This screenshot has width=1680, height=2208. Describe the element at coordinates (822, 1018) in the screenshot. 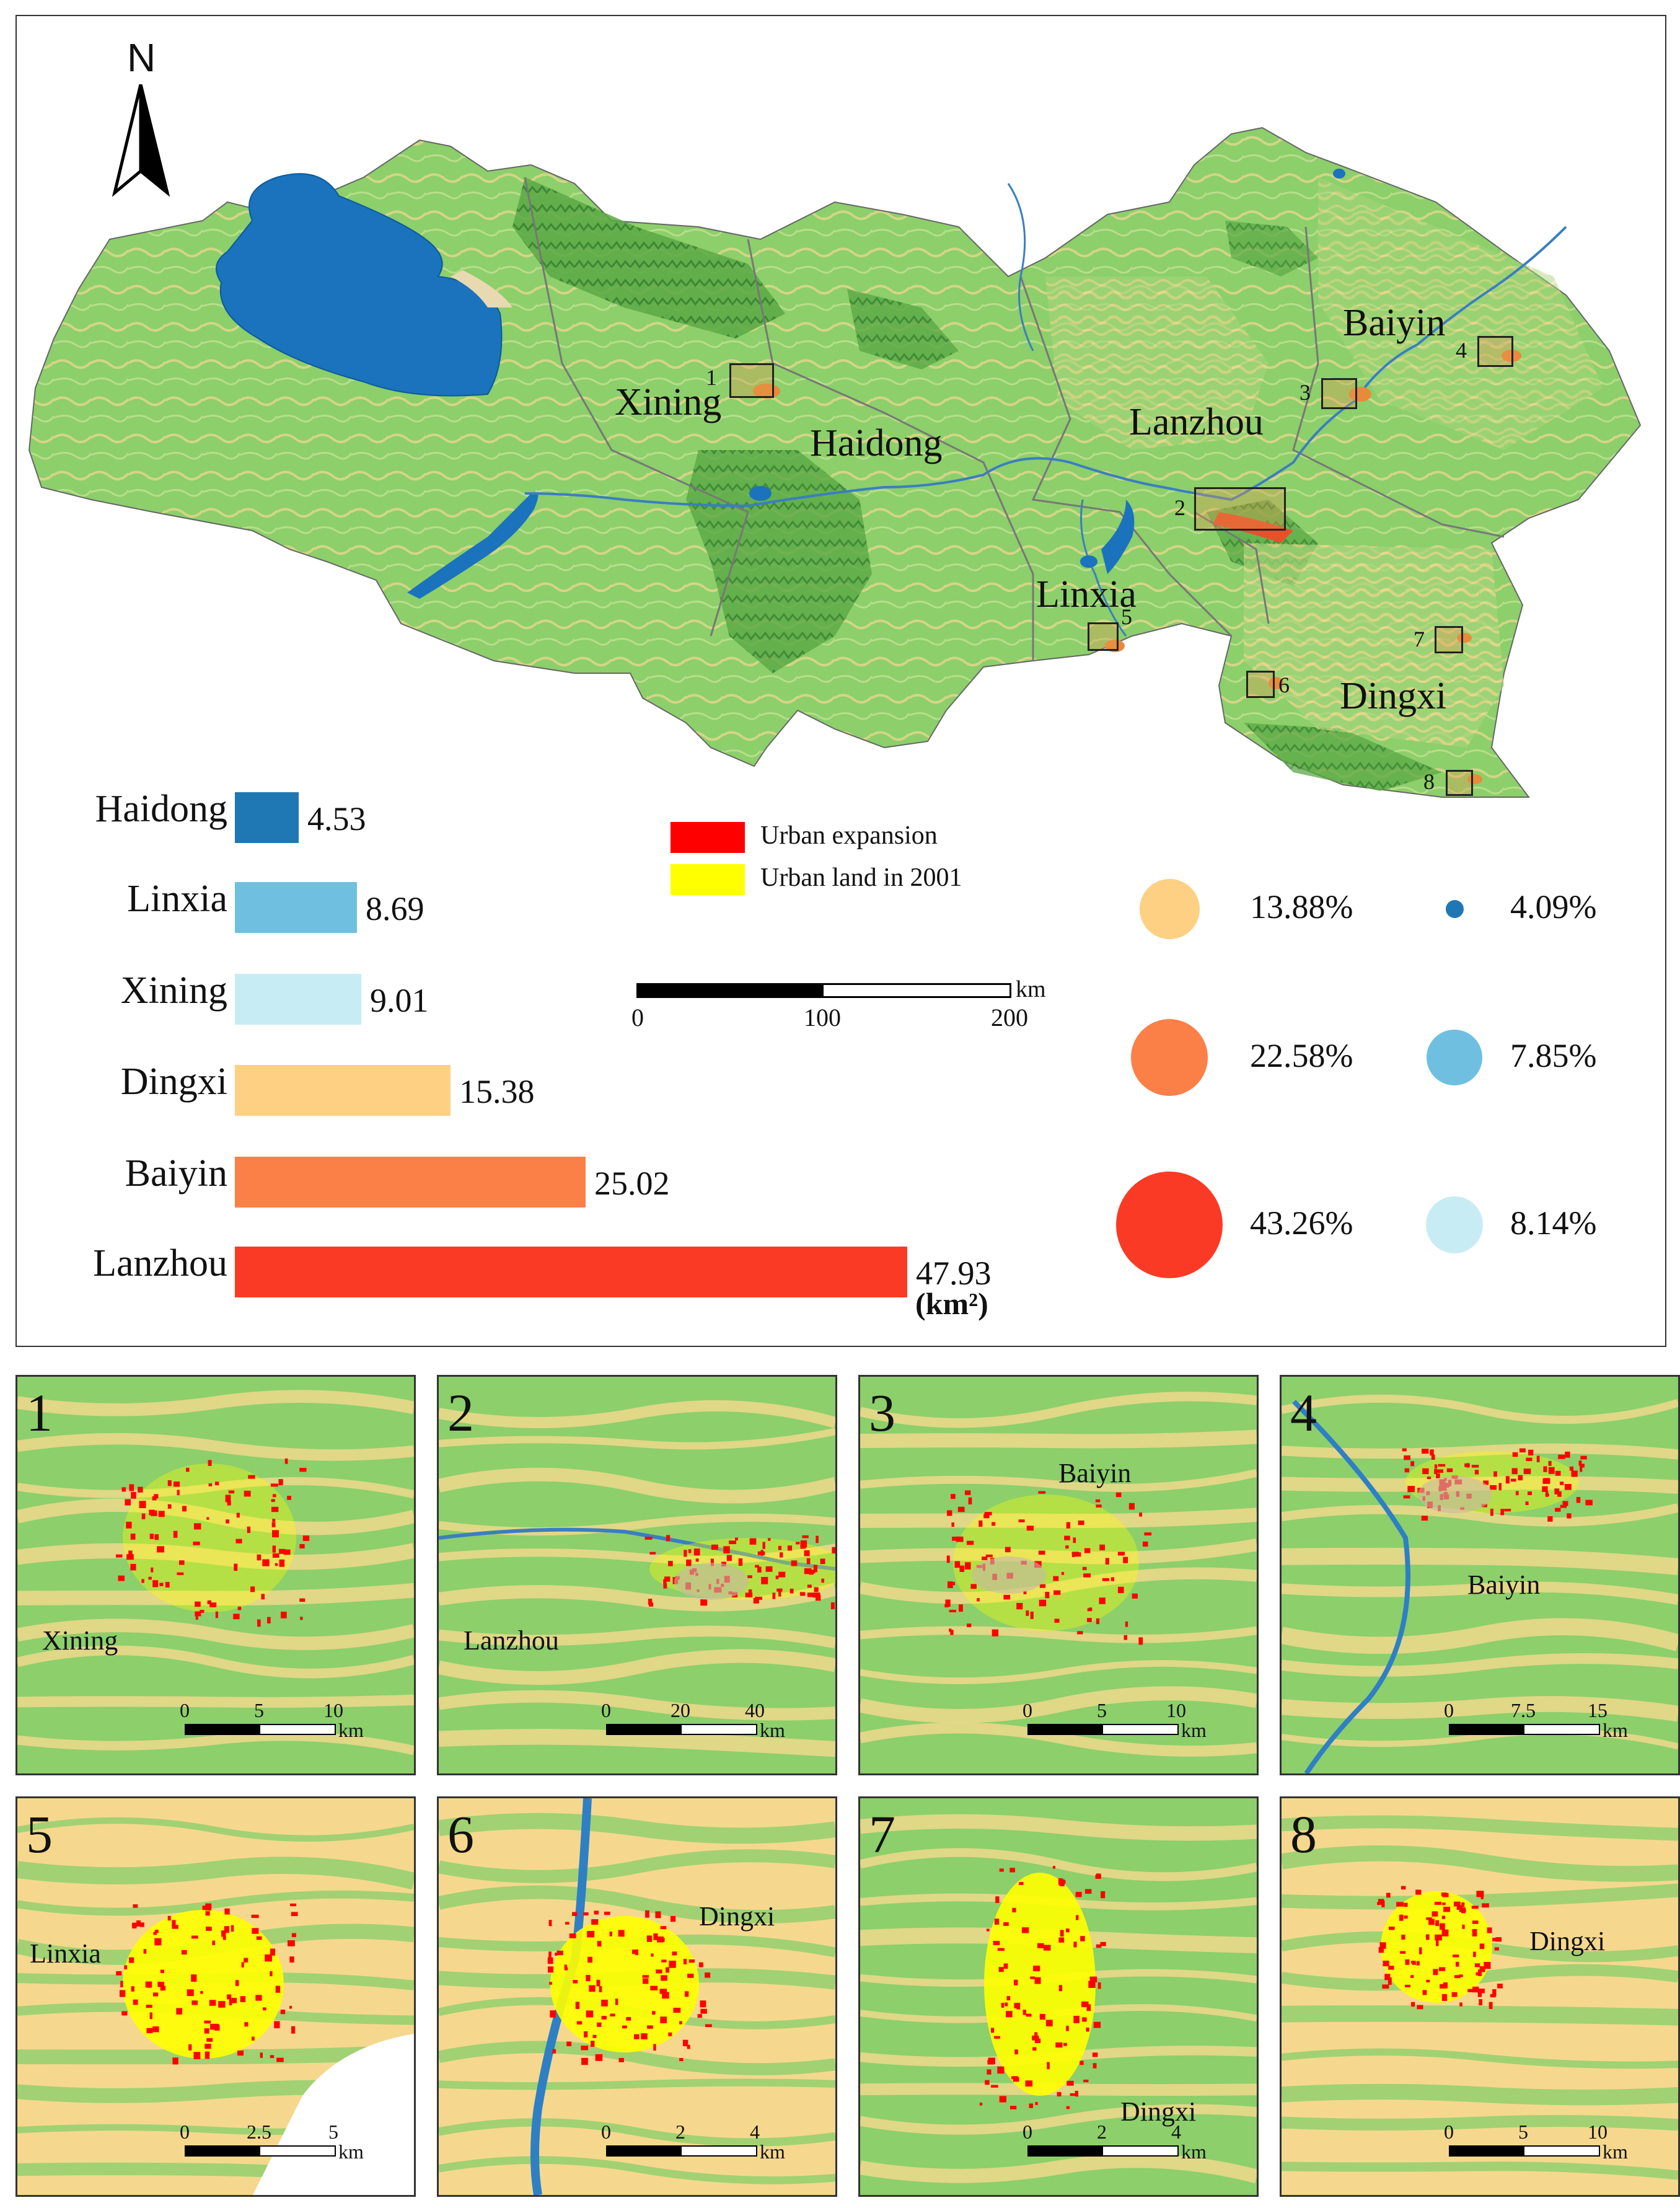

I see `scale-tick-100: 100` at that location.